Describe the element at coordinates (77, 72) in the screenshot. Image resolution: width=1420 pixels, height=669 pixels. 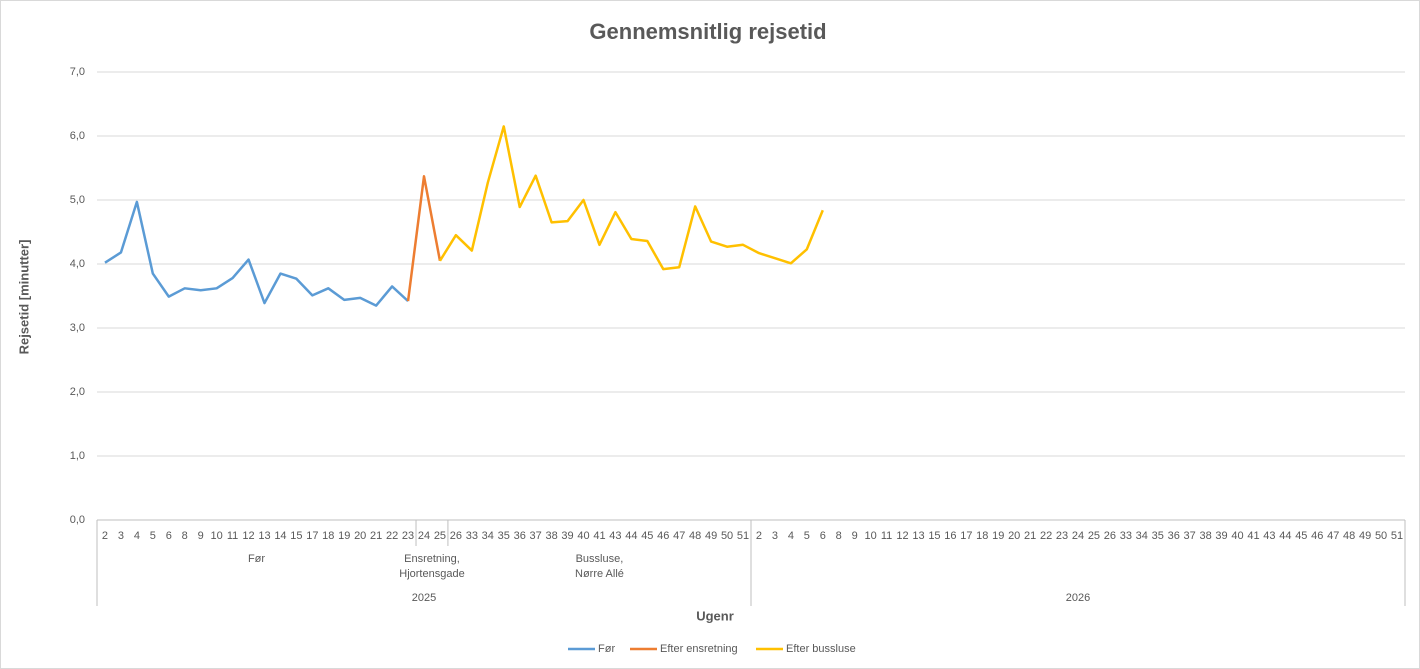
I see `y-tick-label: 7,0` at that location.